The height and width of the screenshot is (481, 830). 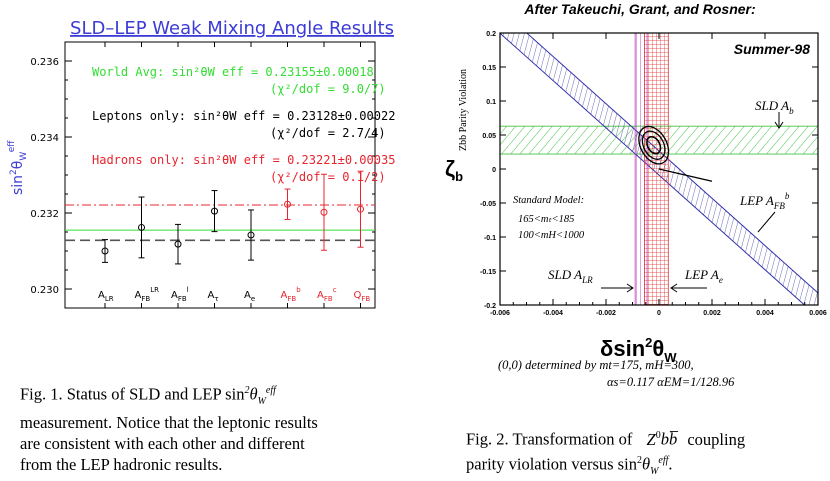 I want to click on lep-afb-arrow, so click(x=766, y=222).